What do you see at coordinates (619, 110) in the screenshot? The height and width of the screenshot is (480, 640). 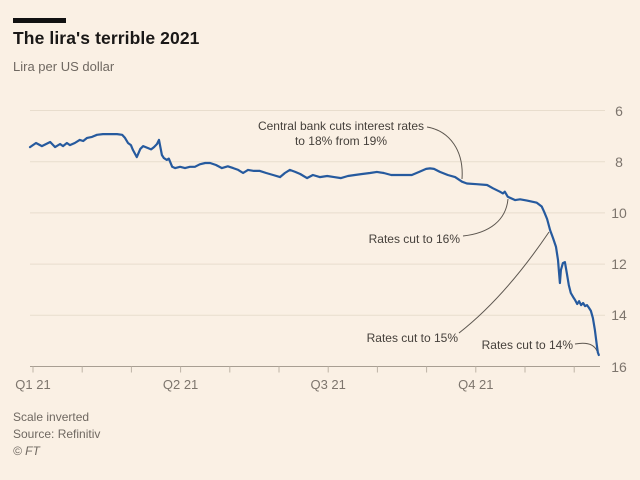 I see `y-axis-label: 6` at bounding box center [619, 110].